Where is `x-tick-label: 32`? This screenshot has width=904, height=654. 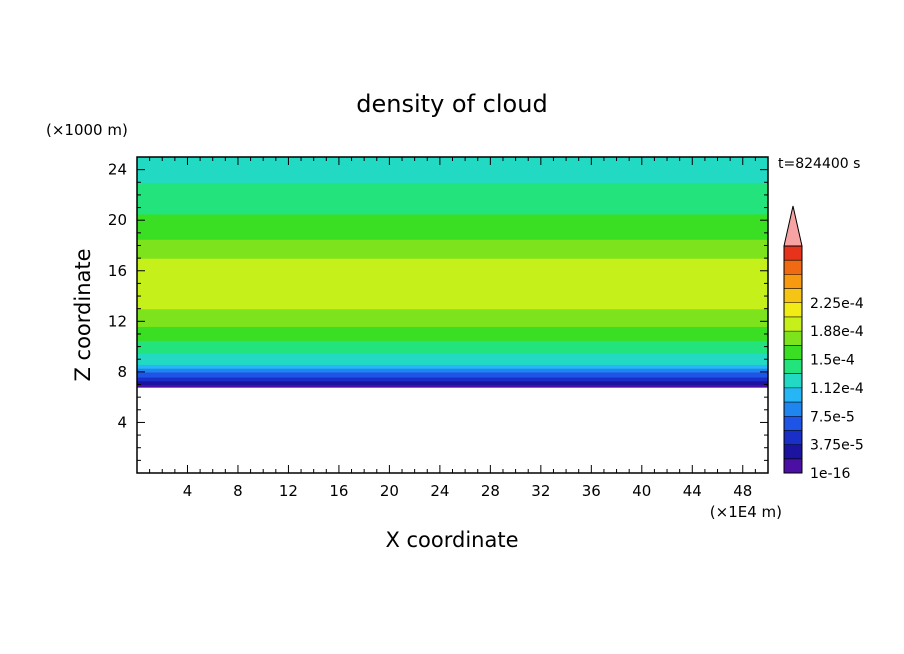 x-tick-label: 32 is located at coordinates (540, 491).